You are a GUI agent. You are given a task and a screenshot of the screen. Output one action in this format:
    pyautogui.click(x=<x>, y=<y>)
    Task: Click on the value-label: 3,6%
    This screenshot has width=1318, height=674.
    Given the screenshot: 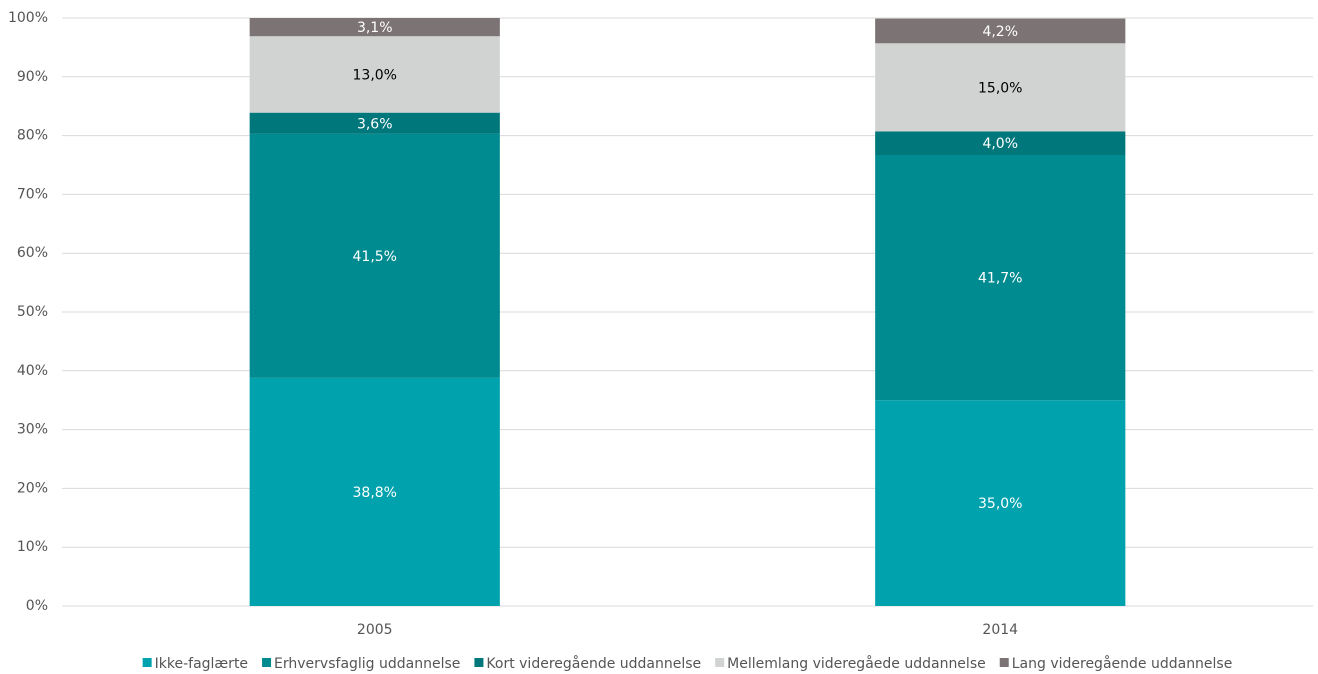 What is the action you would take?
    pyautogui.click(x=375, y=124)
    